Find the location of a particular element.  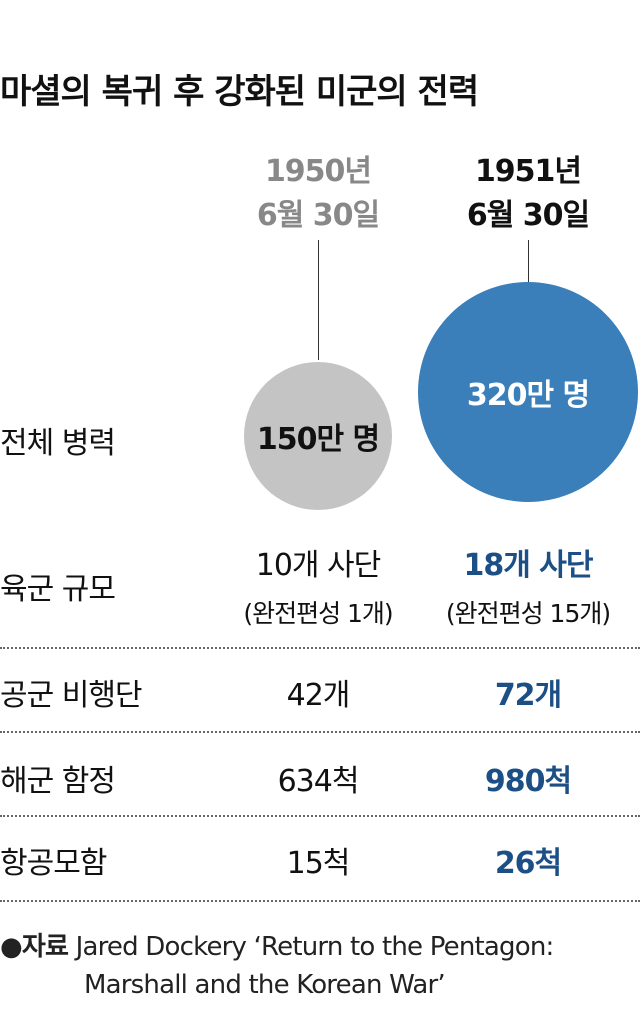

column-header-1950: 1950년 6월 30일 is located at coordinates (318, 194).